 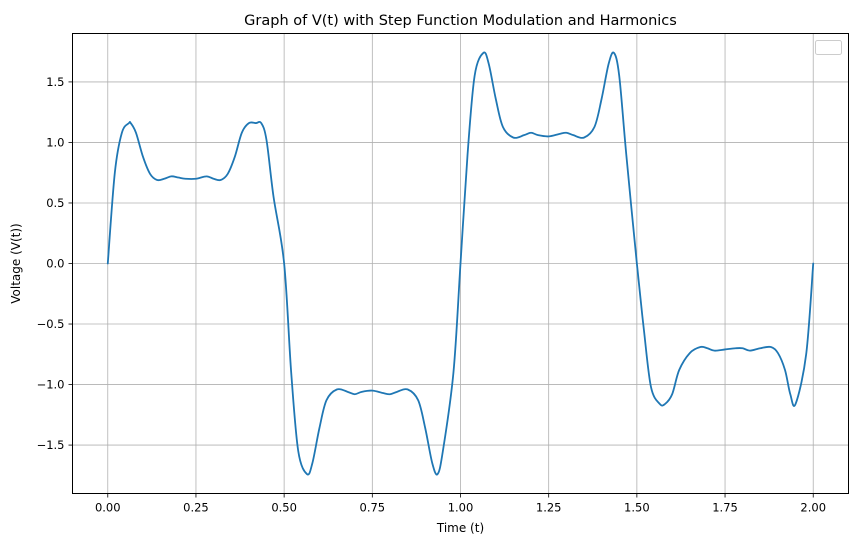 What do you see at coordinates (196, 508) in the screenshot?
I see `x-tick-label: 0.25` at bounding box center [196, 508].